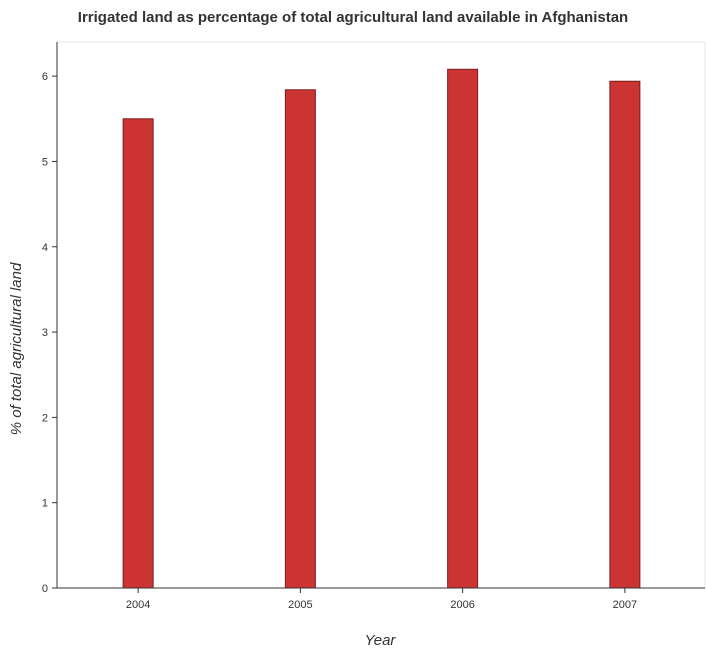 The image size is (706, 650). What do you see at coordinates (625, 605) in the screenshot?
I see `x-tick-label: 2007` at bounding box center [625, 605].